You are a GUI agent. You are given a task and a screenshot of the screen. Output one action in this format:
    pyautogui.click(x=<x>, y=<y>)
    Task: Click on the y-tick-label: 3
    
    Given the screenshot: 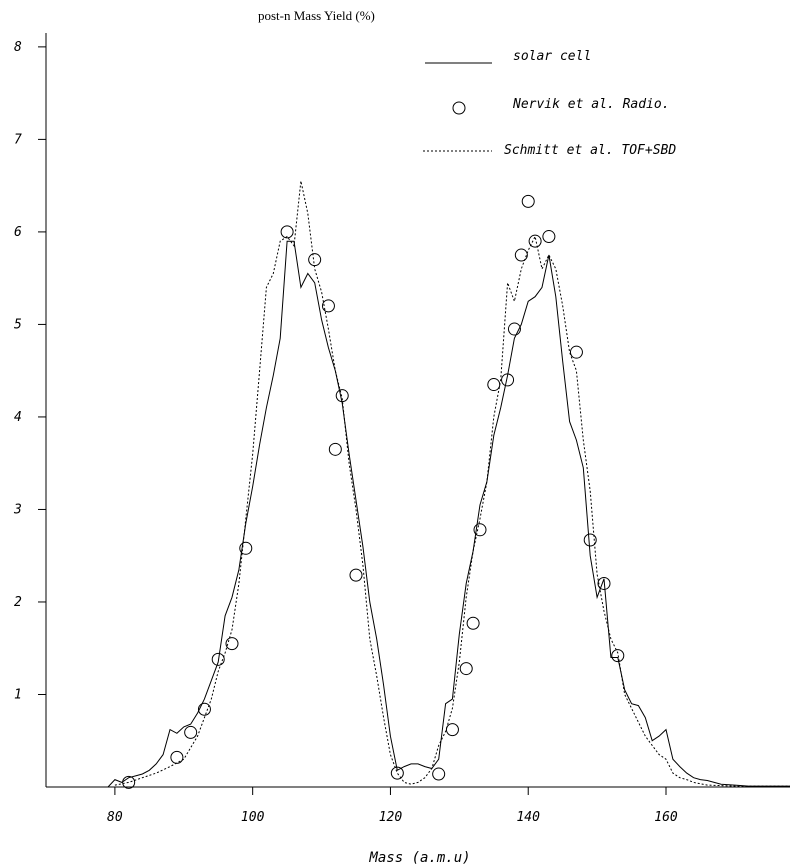 What is the action you would take?
    pyautogui.click(x=17, y=509)
    